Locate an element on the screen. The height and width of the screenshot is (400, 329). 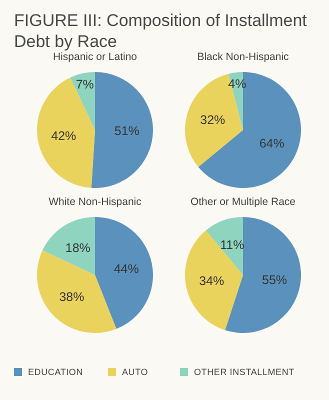
chart-subtitle: Other or Multiple Race is located at coordinates (243, 202).